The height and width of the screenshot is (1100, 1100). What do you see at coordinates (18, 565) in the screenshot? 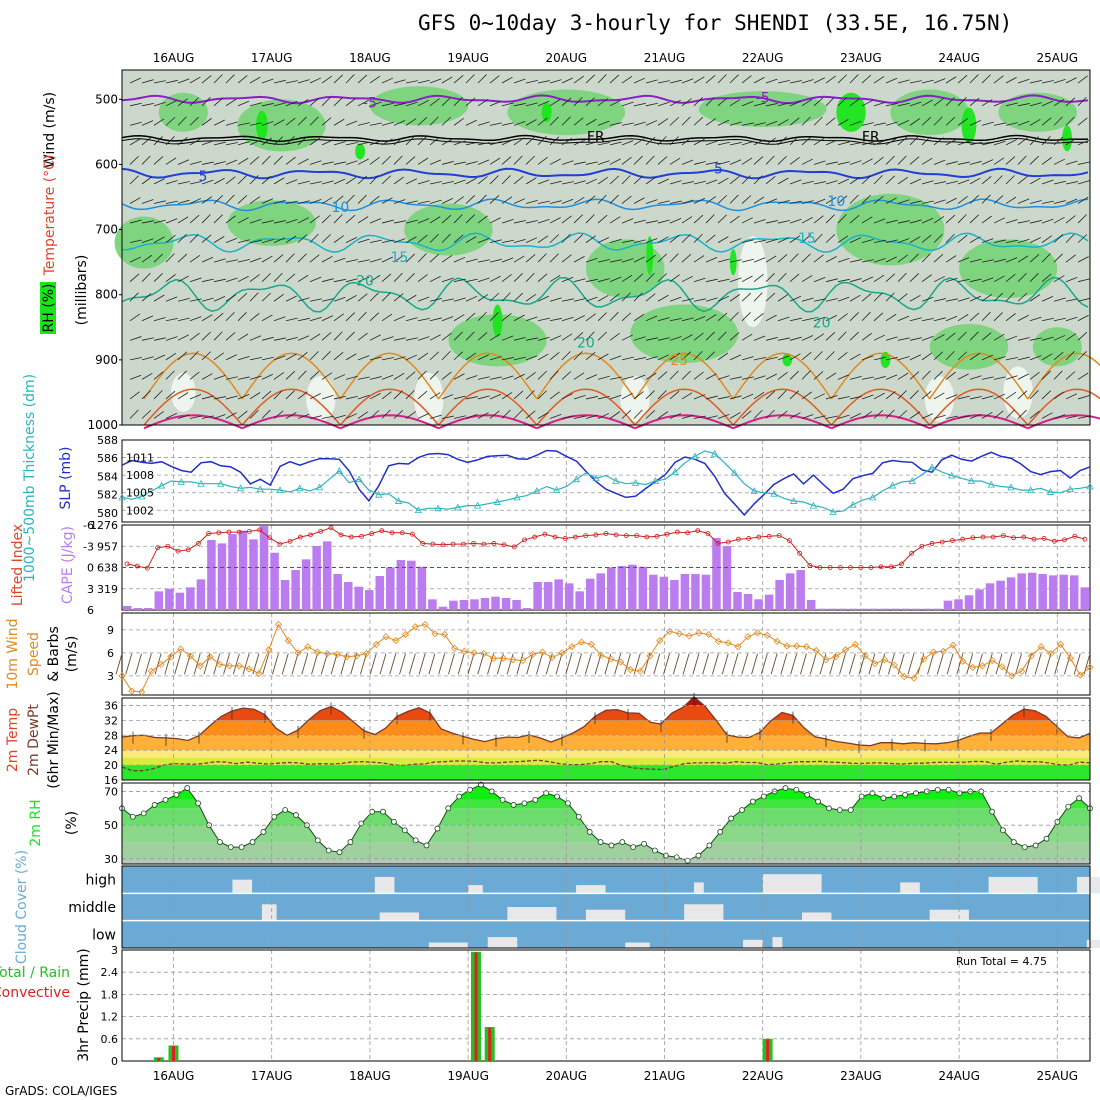
I see `lifted-axis-label: Lifted Index` at bounding box center [18, 565].